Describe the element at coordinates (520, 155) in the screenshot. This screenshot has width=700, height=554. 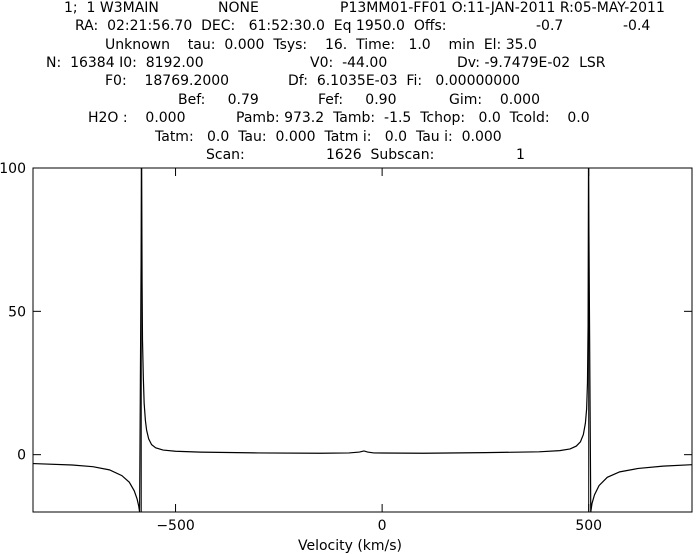
I see `subscan-number: 1` at that location.